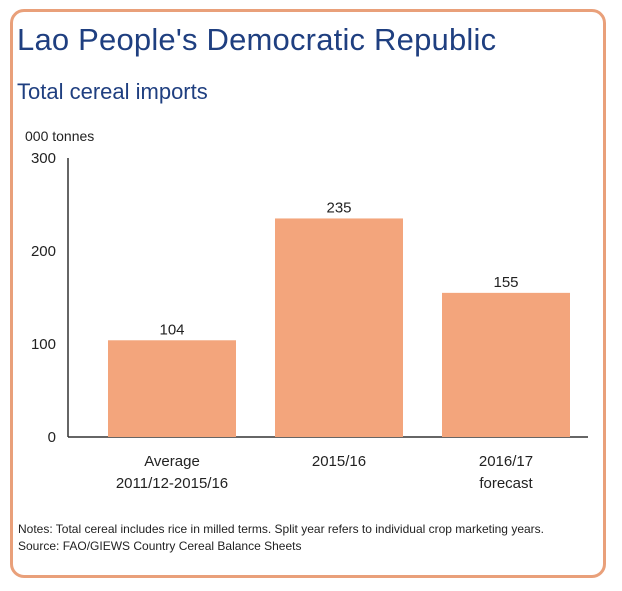 The width and height of the screenshot is (622, 591). What do you see at coordinates (43, 344) in the screenshot?
I see `y-tick-label: 100` at bounding box center [43, 344].